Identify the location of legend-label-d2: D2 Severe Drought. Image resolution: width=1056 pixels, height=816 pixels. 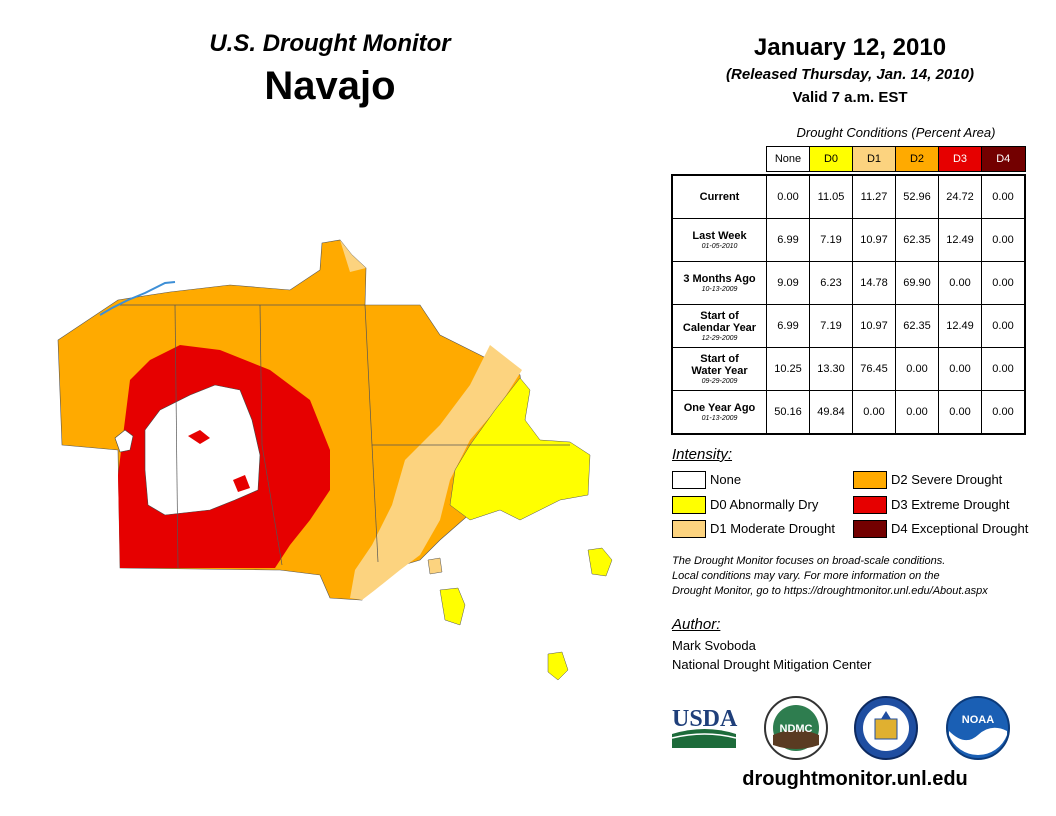
(947, 479).